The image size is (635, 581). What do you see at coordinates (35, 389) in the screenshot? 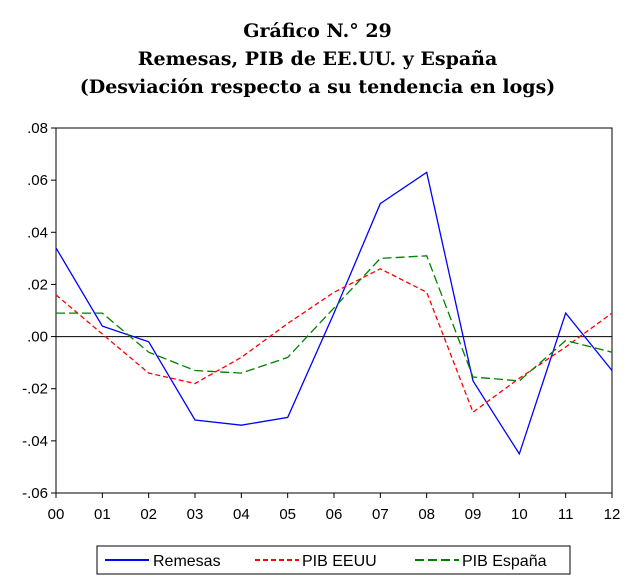
I see `y-tick-label: -.02` at bounding box center [35, 389].